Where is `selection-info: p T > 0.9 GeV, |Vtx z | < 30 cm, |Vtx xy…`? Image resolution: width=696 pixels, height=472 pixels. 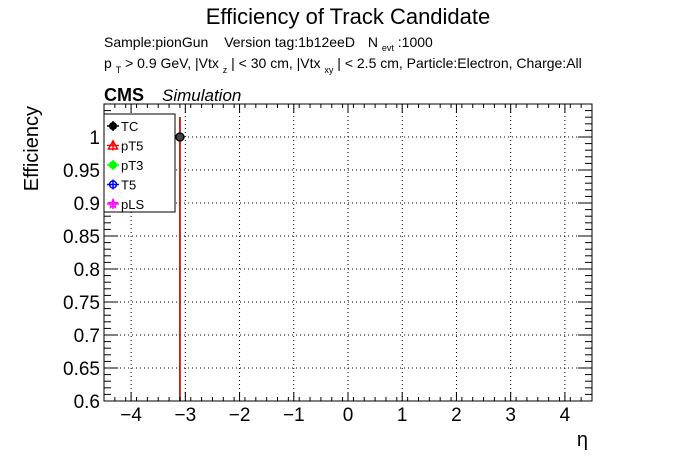
selection-info: p T > 0.9 GeV, |Vtx z | < 30 cm, |Vtx xy… is located at coordinates (343, 65).